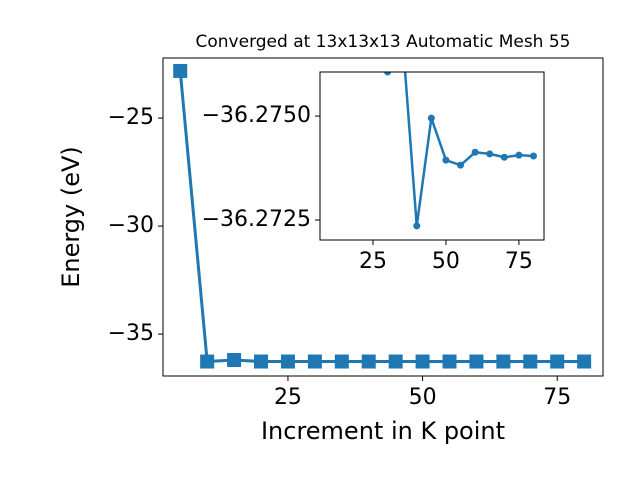 This screenshot has width=640, height=480. I want to click on y-tick-label: −25, so click(131, 117).